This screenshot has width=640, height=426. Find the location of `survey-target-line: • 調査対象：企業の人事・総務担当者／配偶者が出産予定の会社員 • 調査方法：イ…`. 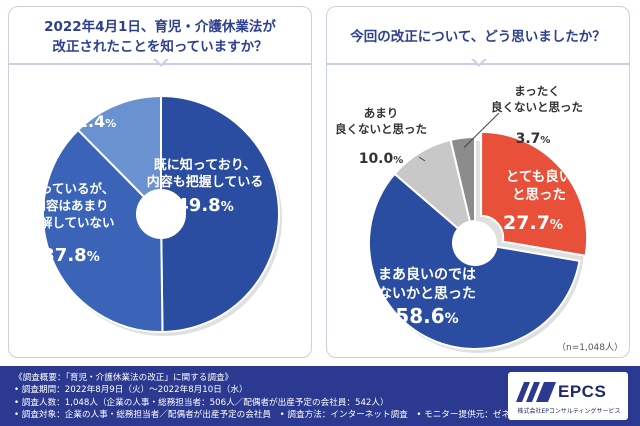

survey-target-line: • 調査対象：企業の人事・総務担当者／配偶者が出産予定の会社員 • 調査方法：イ… is located at coordinates (288, 415).